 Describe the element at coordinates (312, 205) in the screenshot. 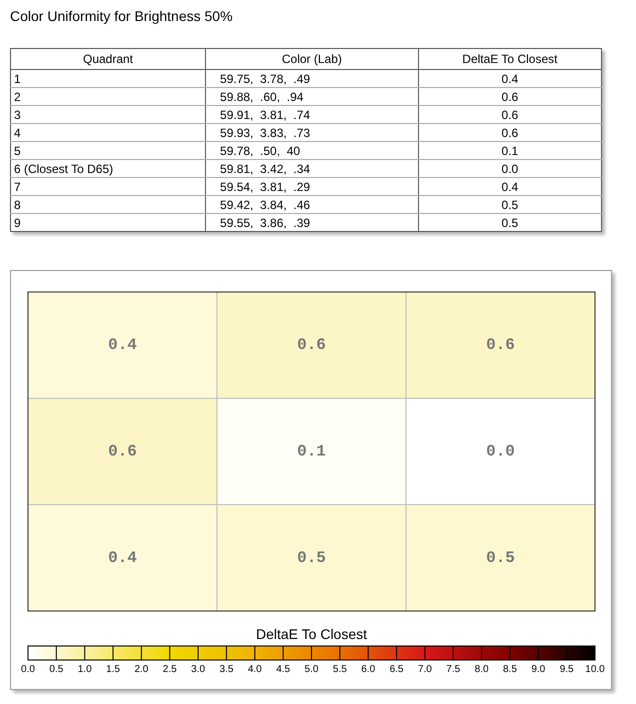

I see `text: 59.42, 3.84, .46` at that location.